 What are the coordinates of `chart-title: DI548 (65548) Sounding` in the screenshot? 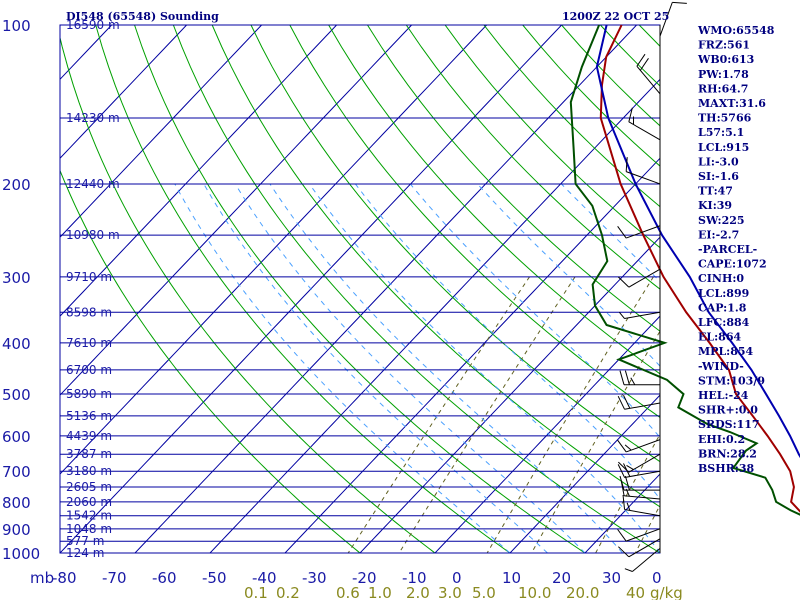 It's located at (142, 16).